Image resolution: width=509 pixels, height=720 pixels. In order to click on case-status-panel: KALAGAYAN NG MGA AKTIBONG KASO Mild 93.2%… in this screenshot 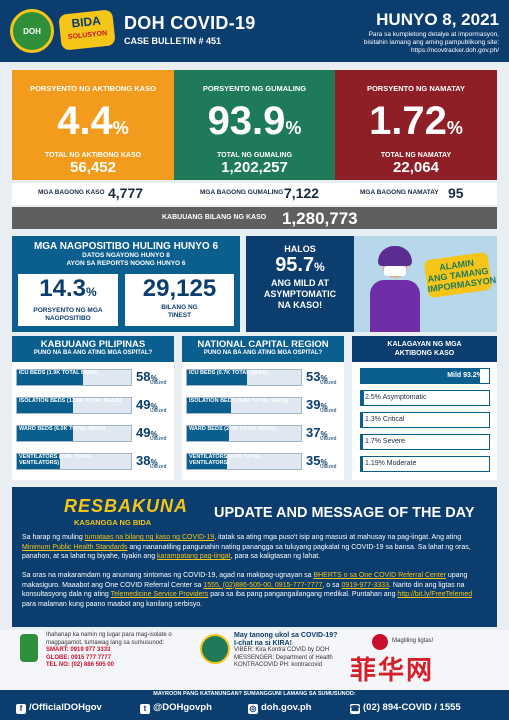, I will do `click(424, 408)`.